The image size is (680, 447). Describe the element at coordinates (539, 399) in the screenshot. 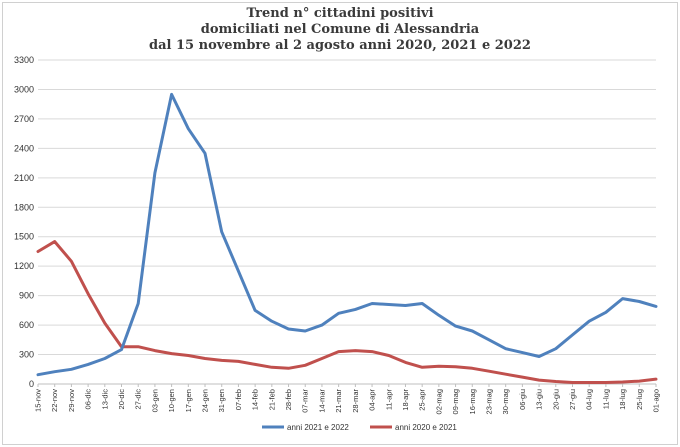

I see `x-tick-label: 13-giu` at that location.